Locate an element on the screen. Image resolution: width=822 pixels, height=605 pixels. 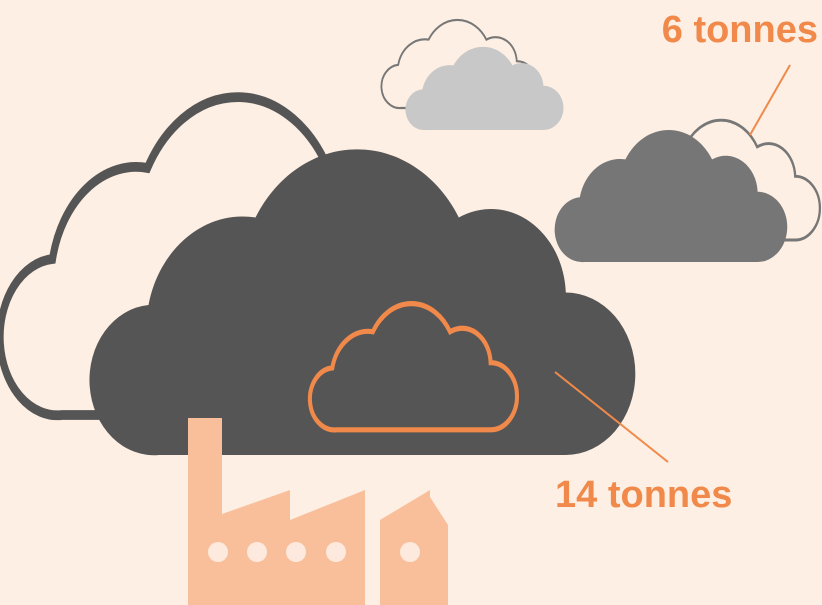
annotation-label: 14 tonnes is located at coordinates (643, 495).